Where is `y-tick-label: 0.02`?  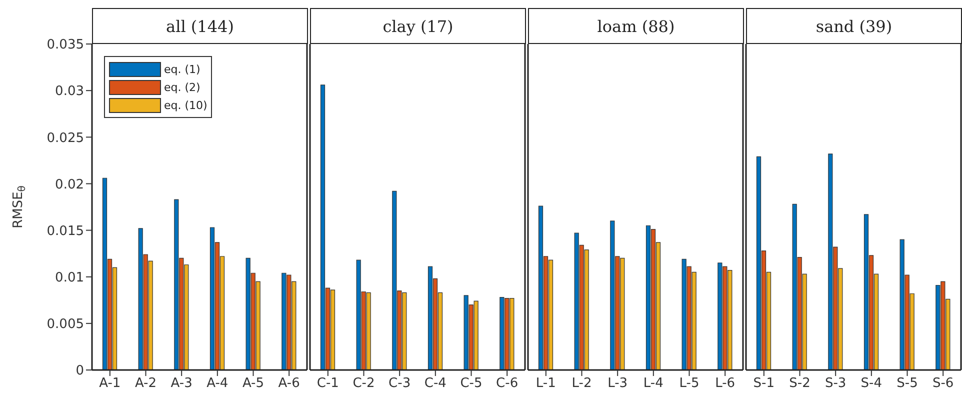
y-tick-label: 0.02 is located at coordinates (69, 184).